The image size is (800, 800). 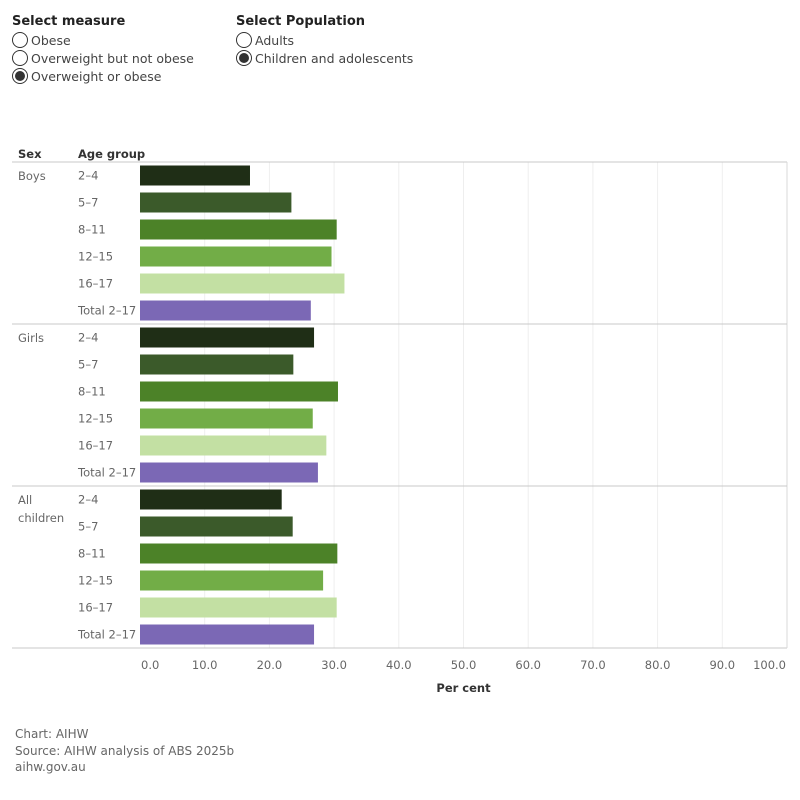 I want to click on x-tick-label: 0.0, so click(x=150, y=665).